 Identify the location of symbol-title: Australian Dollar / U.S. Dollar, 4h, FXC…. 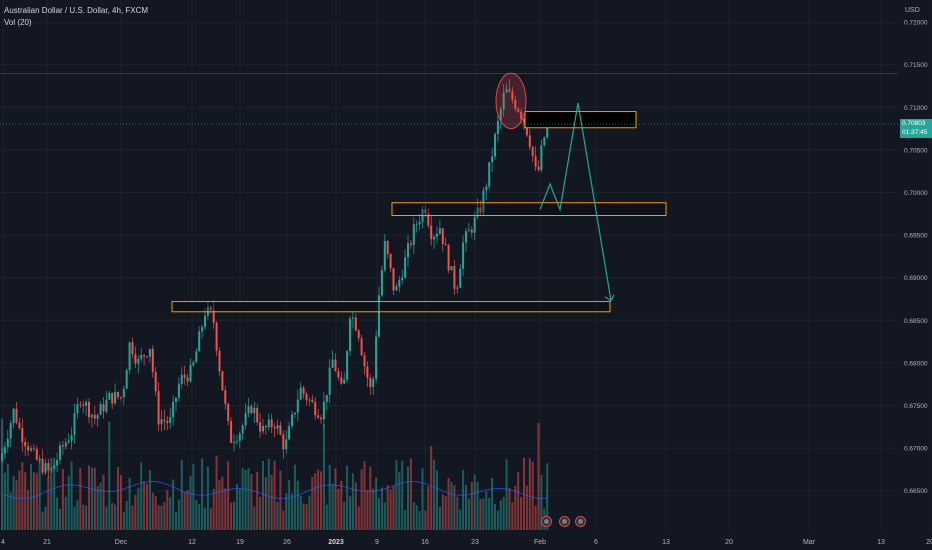
(76, 10).